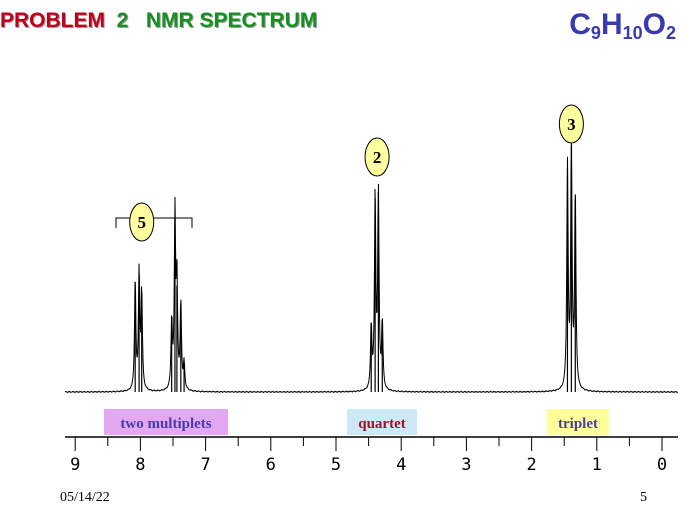 The image size is (700, 525). Describe the element at coordinates (670, 33) in the screenshot. I see `formula-o-count: 2` at that location.